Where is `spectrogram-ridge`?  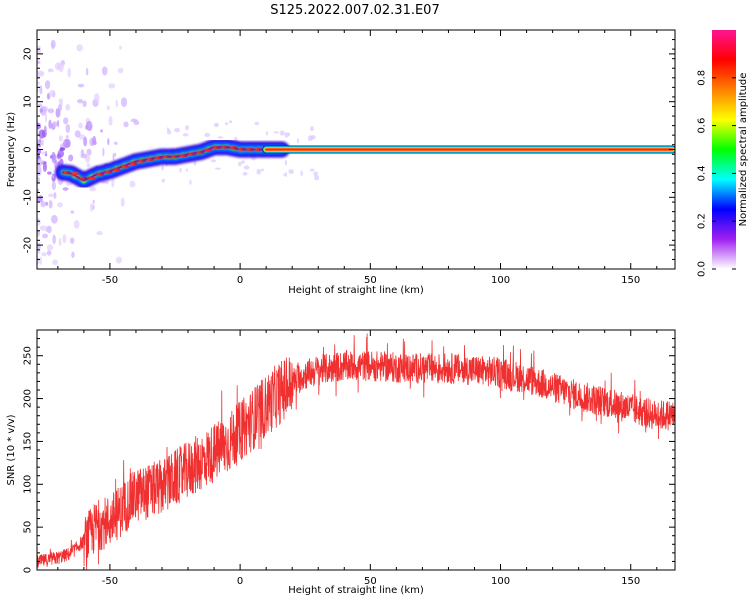 spectrogram-ridge is located at coordinates (172, 164).